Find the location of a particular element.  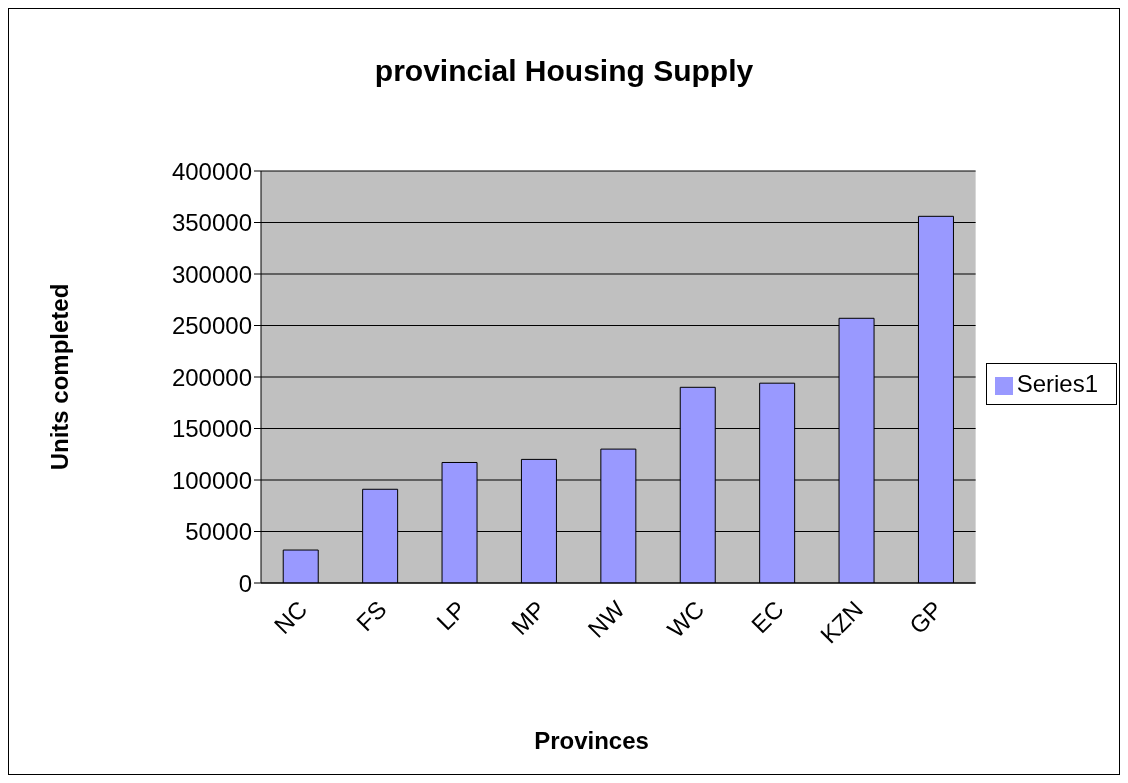

x-tick-label: NW is located at coordinates (606, 619).